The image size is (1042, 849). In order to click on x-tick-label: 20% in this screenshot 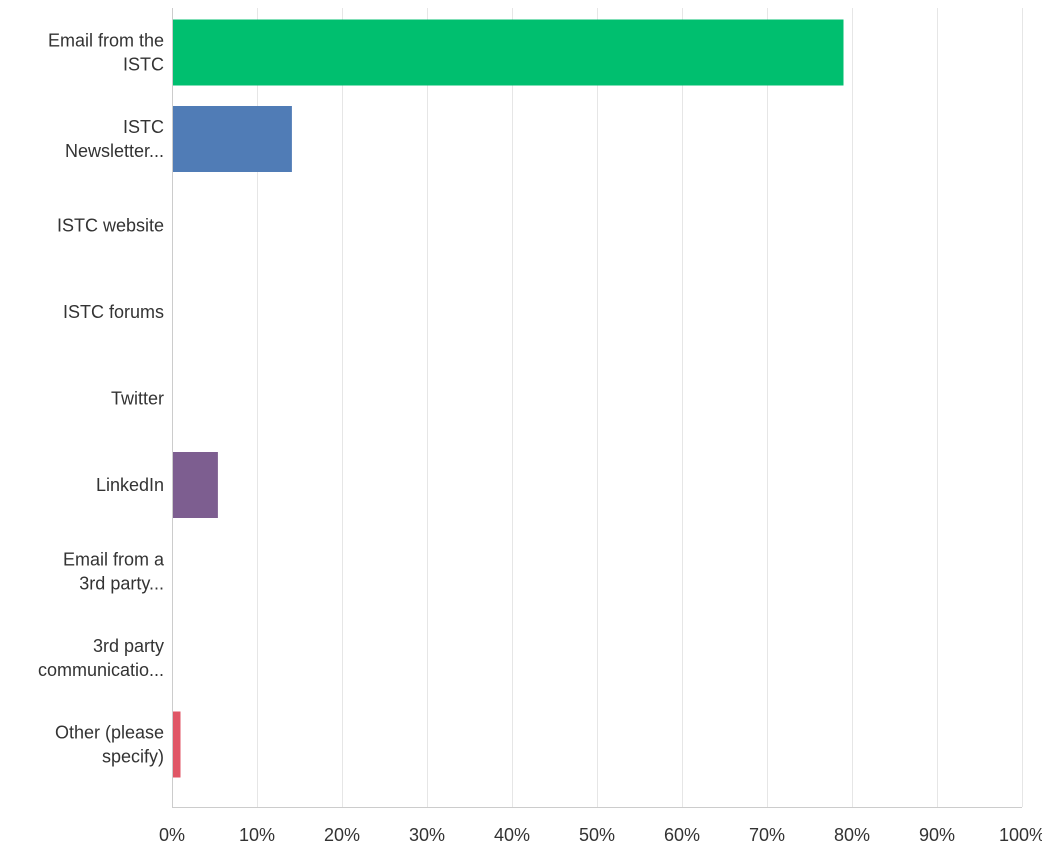, I will do `click(342, 835)`.